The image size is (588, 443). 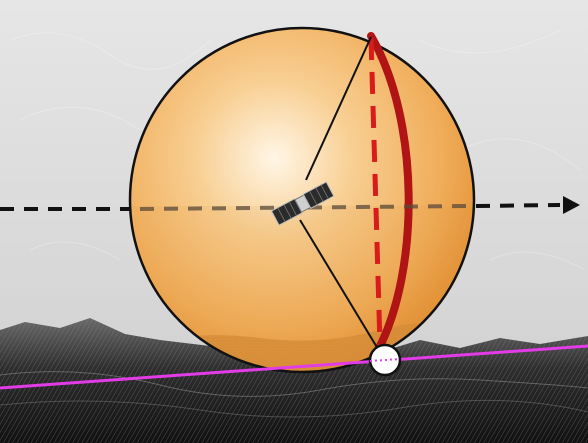 I want to click on horizon-line, so click(x=294, y=367).